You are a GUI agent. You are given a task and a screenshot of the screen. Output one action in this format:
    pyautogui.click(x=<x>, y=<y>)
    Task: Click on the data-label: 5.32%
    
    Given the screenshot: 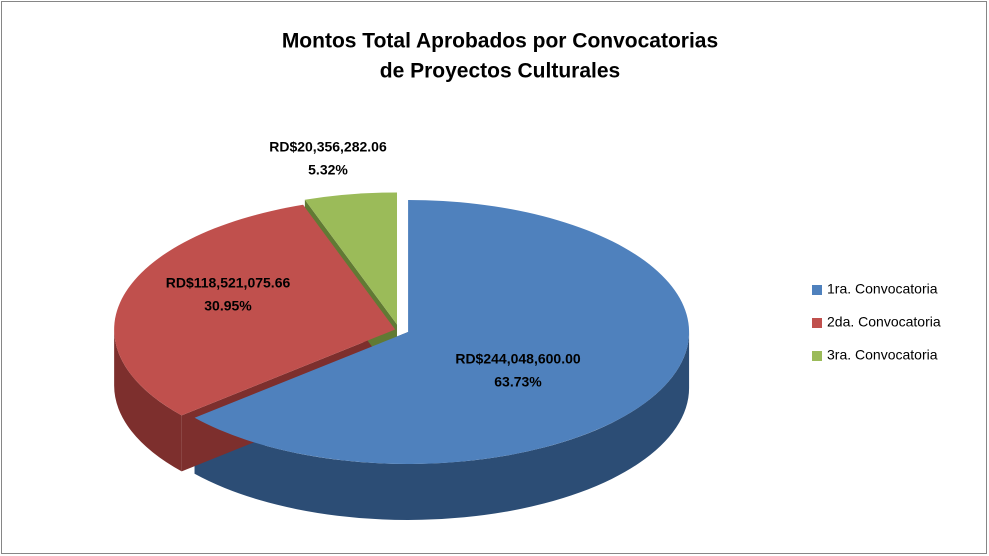 What is the action you would take?
    pyautogui.click(x=328, y=170)
    